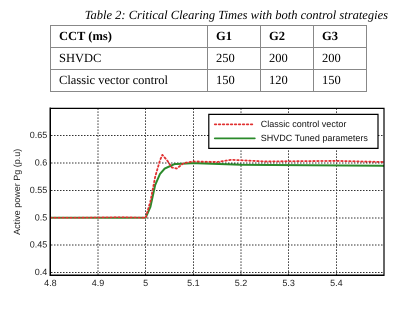 This screenshot has height=330, width=396. Describe the element at coordinates (236, 15) in the screenshot. I see `text: Table 2: Critical Clearing Times with both control strategies` at that location.